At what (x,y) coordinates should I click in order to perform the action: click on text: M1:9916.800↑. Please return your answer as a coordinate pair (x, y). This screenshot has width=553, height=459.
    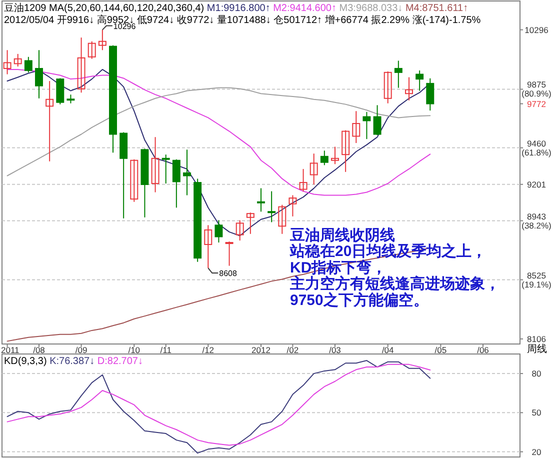
    Looking at the image, I should click on (237, 8).